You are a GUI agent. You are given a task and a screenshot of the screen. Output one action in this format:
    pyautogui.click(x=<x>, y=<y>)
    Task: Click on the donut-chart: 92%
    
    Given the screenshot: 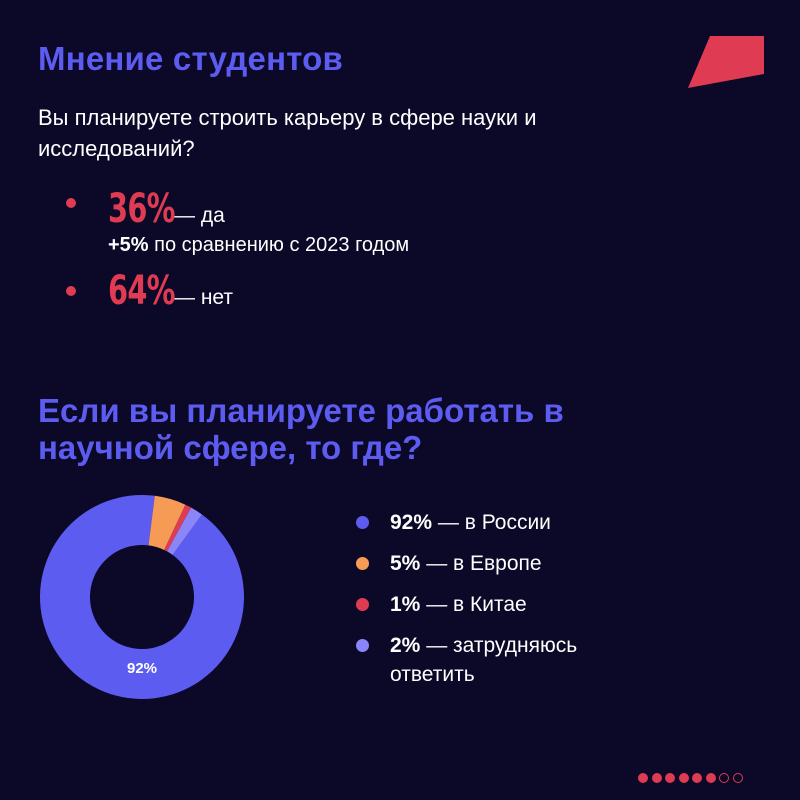 What is the action you would take?
    pyautogui.click(x=142, y=597)
    